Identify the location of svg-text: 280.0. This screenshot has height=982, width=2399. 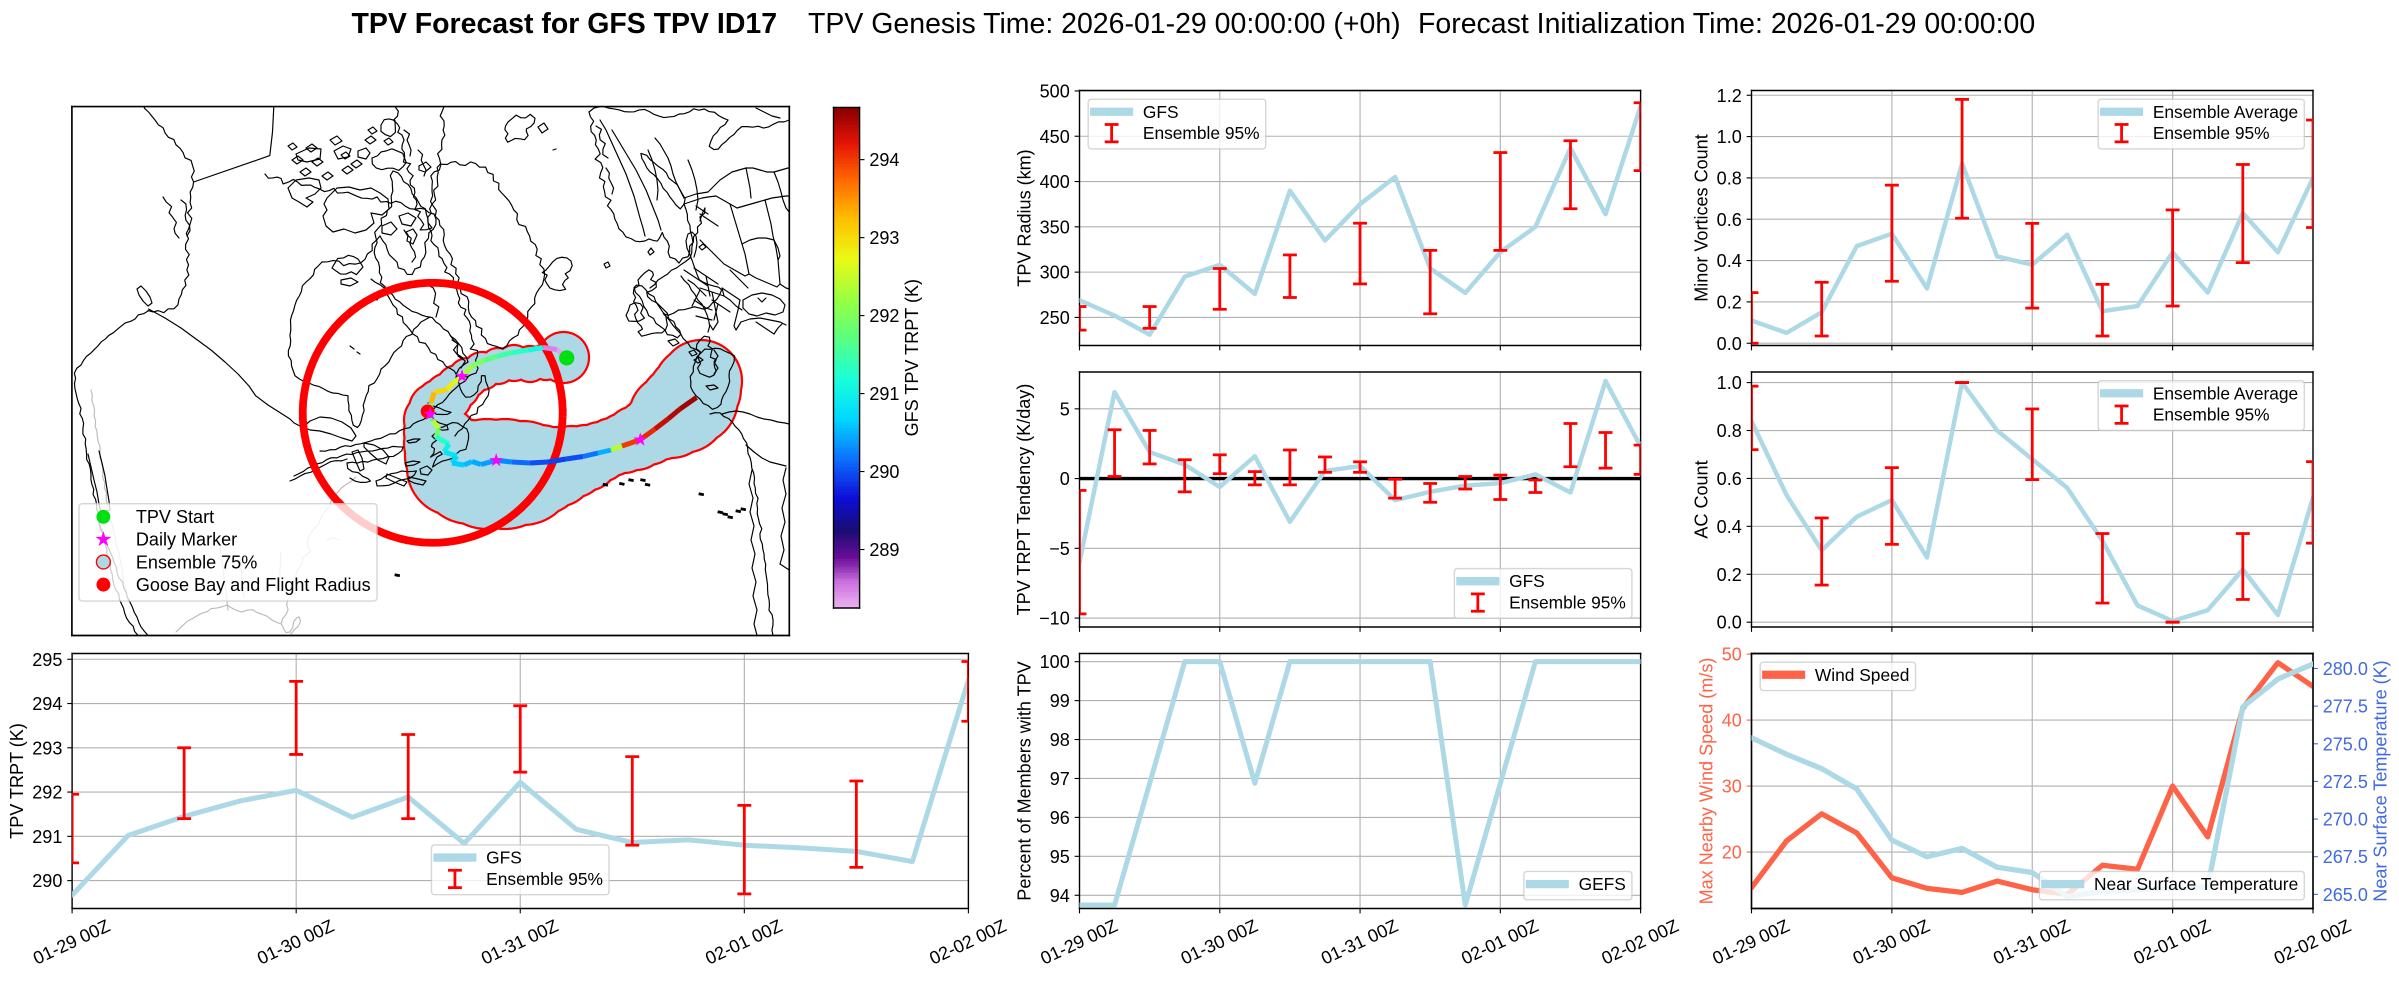
(2345, 669).